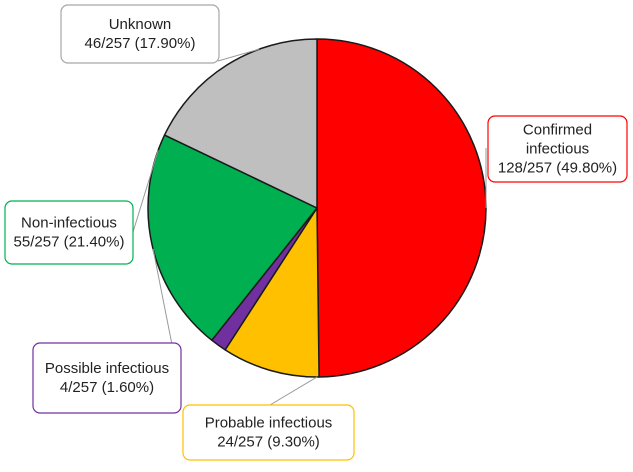  I want to click on callout: Non-infectious 55/257 (21.40%), so click(69, 232).